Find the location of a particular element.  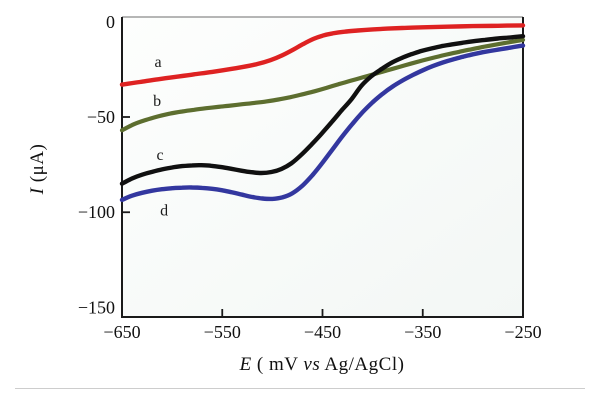

x-tick-label: −550 is located at coordinates (222, 332).